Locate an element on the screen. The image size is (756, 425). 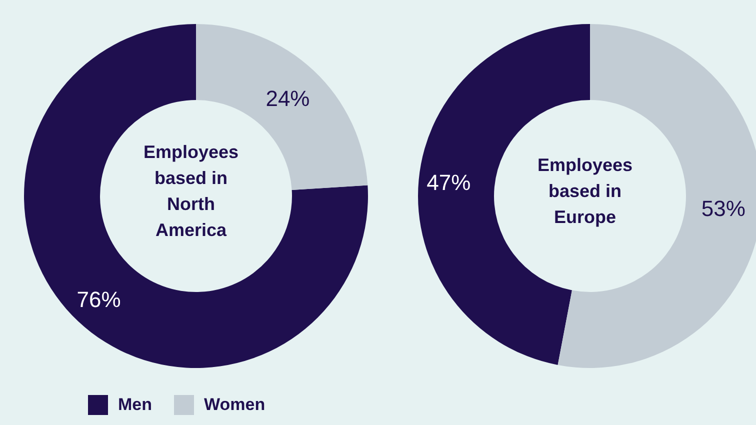
text: Employees based in North America is located at coordinates (191, 191).